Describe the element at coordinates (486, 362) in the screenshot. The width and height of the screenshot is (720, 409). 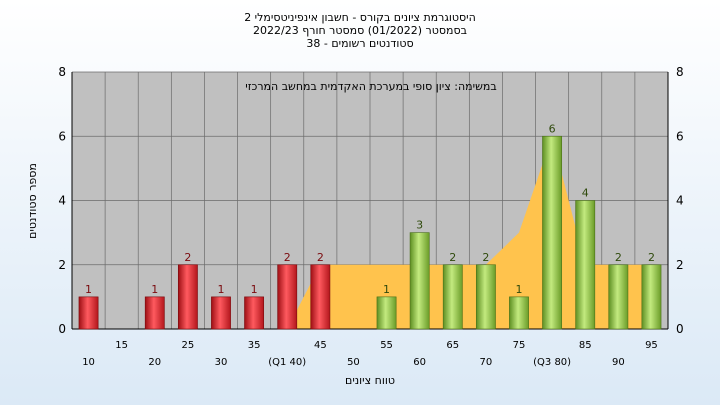
I see `x-tick-label: 70` at that location.